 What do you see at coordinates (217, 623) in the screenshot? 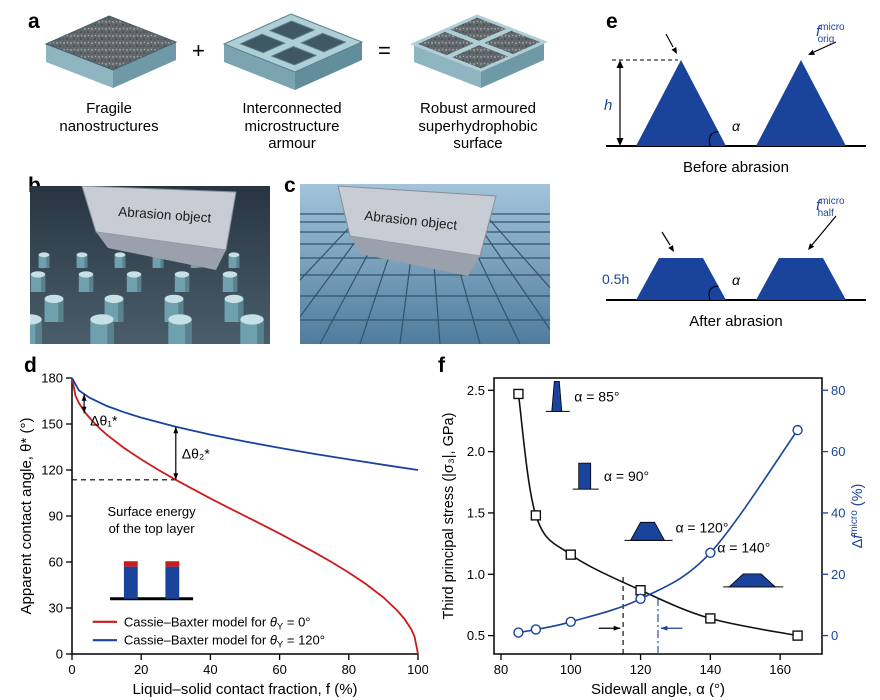
I see `svg-text:Cassie–Baxter model for θY = 0: Cassie–Baxter model for θY = 0°` at bounding box center [217, 623].